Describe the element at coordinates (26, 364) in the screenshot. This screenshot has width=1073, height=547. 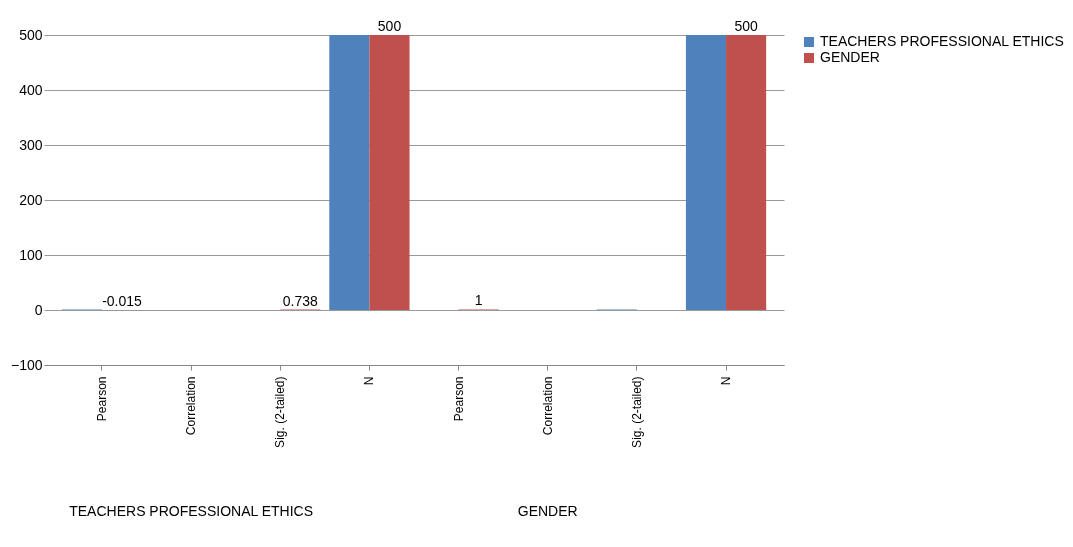
I see `y-tick-label: −100` at that location.